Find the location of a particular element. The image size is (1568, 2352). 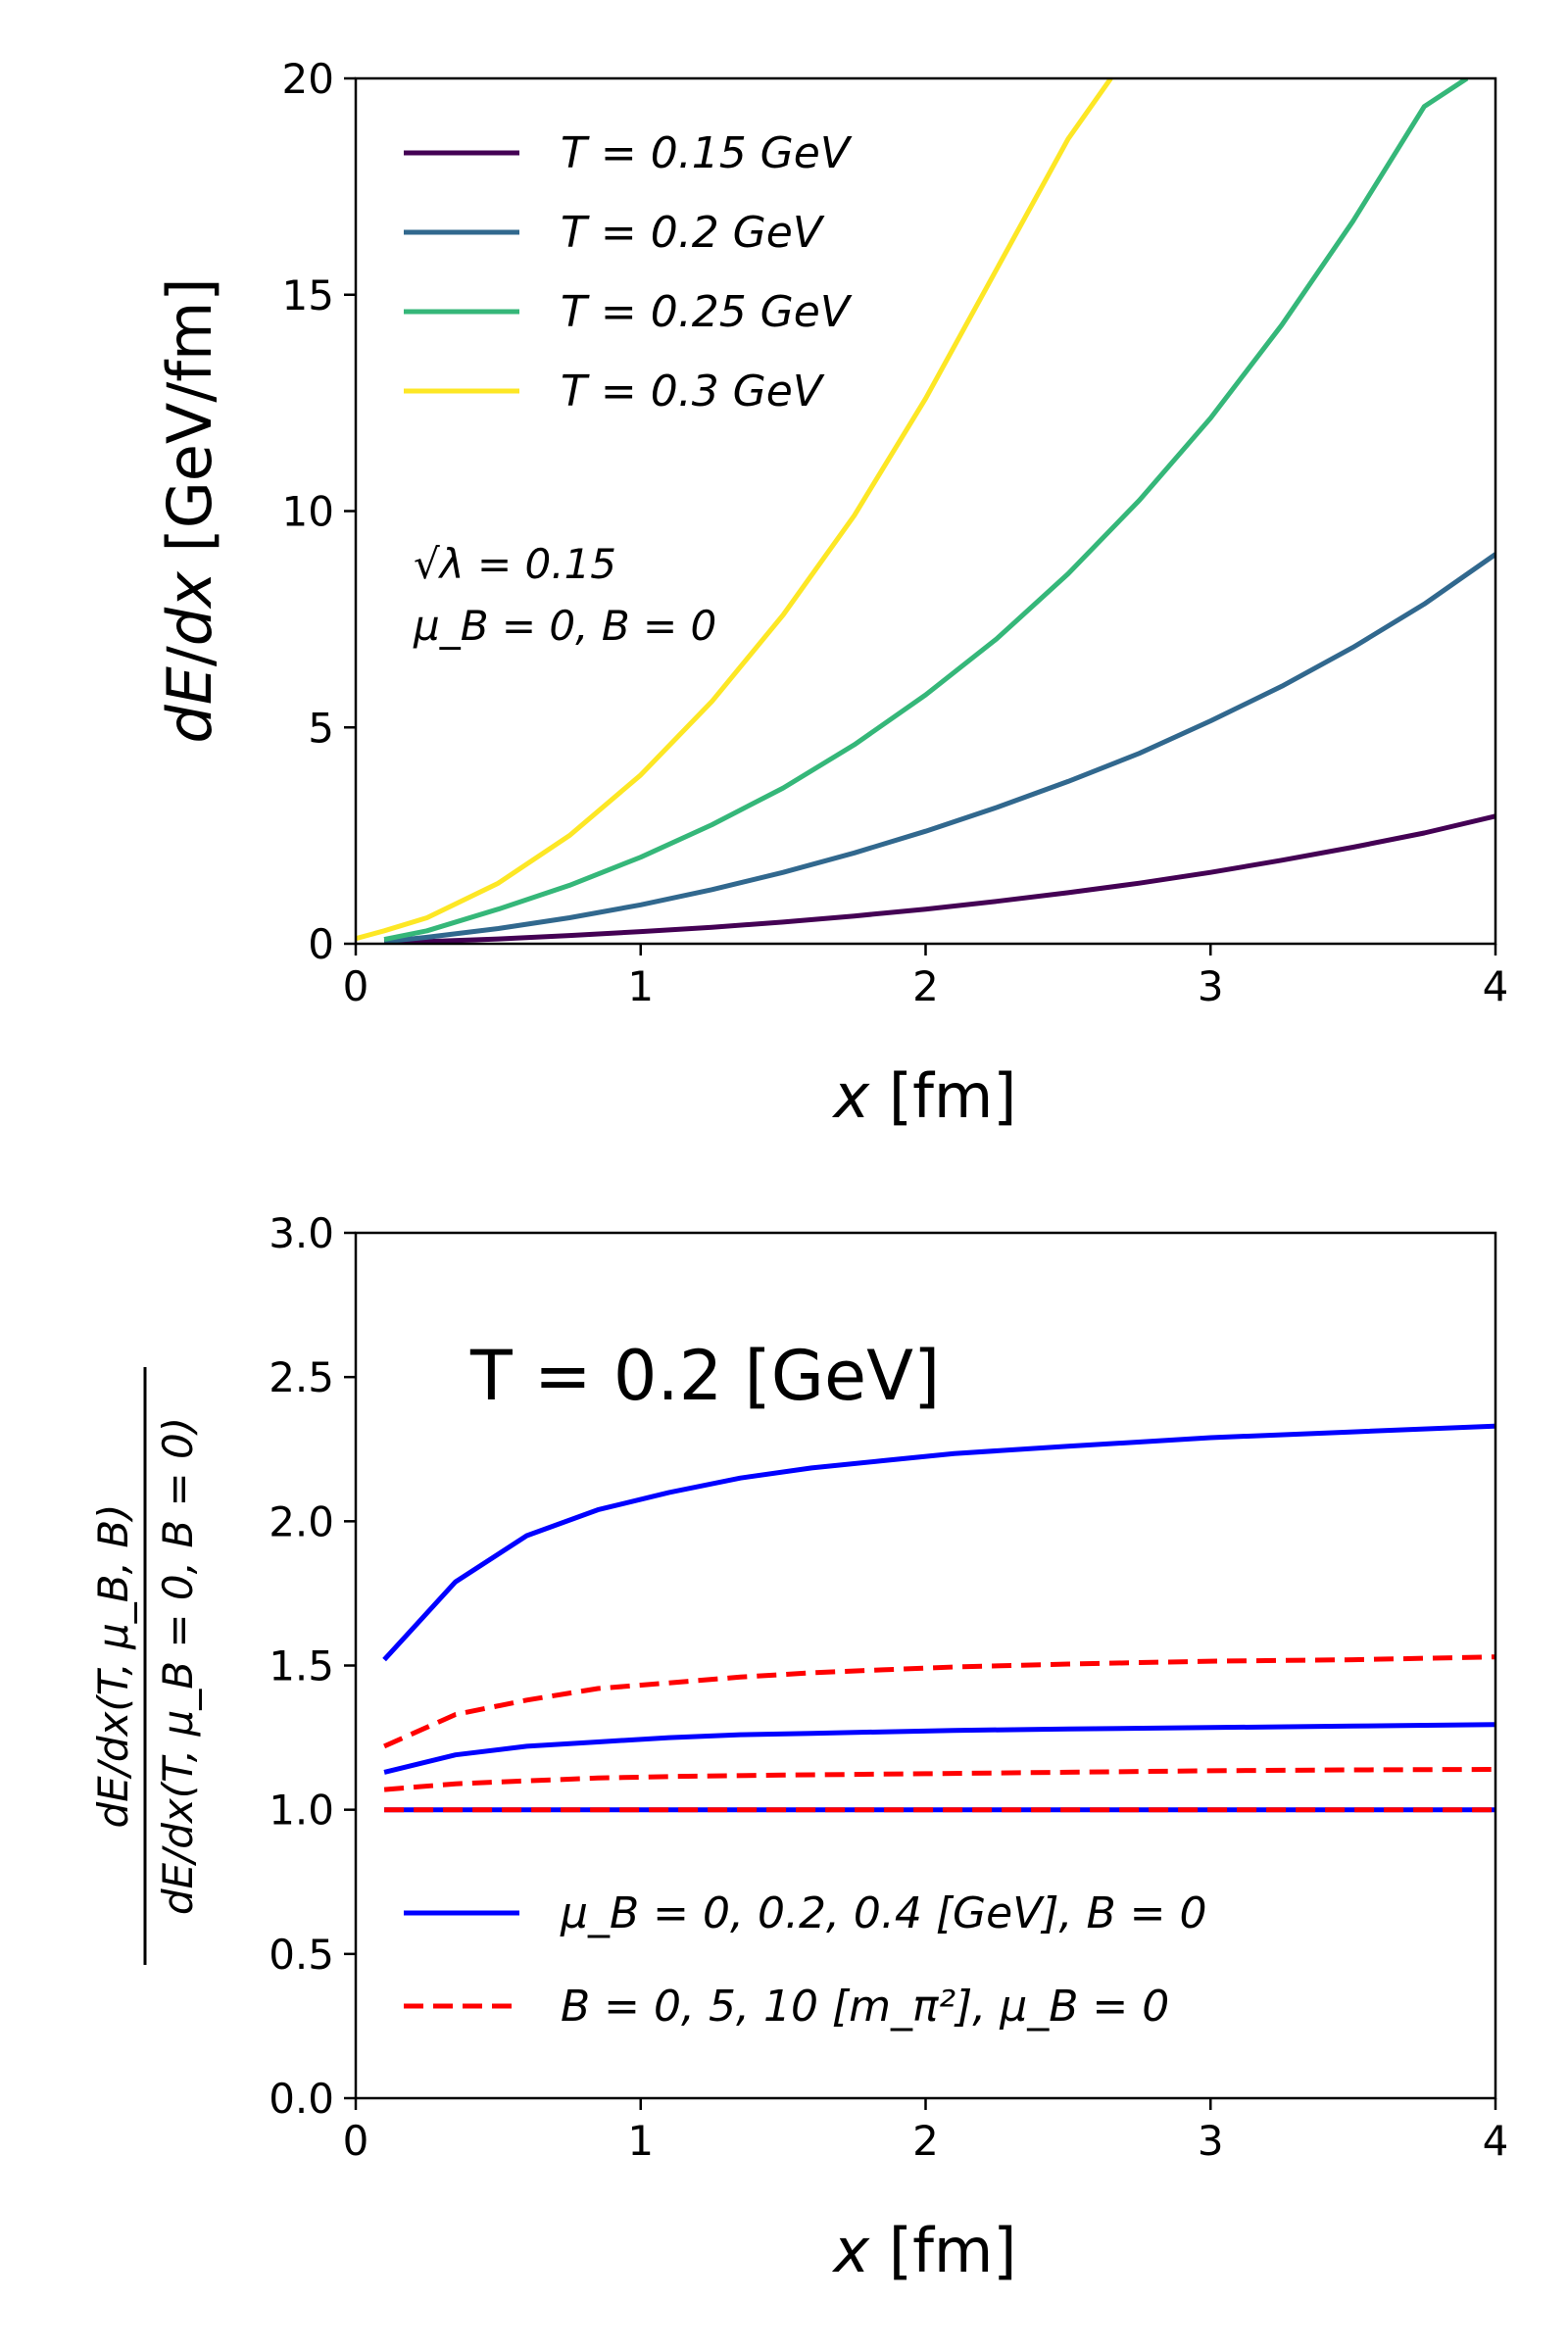

bottom-x-axis-title: x [fm] is located at coordinates (923, 2250).